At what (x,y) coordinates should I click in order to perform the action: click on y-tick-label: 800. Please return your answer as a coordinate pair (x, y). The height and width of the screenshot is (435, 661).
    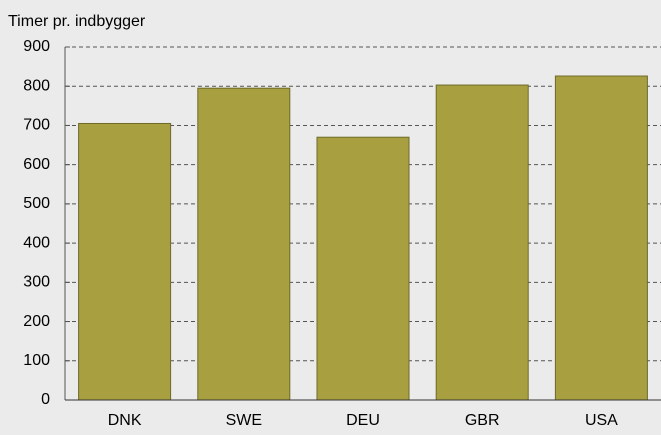
    Looking at the image, I should click on (36, 85).